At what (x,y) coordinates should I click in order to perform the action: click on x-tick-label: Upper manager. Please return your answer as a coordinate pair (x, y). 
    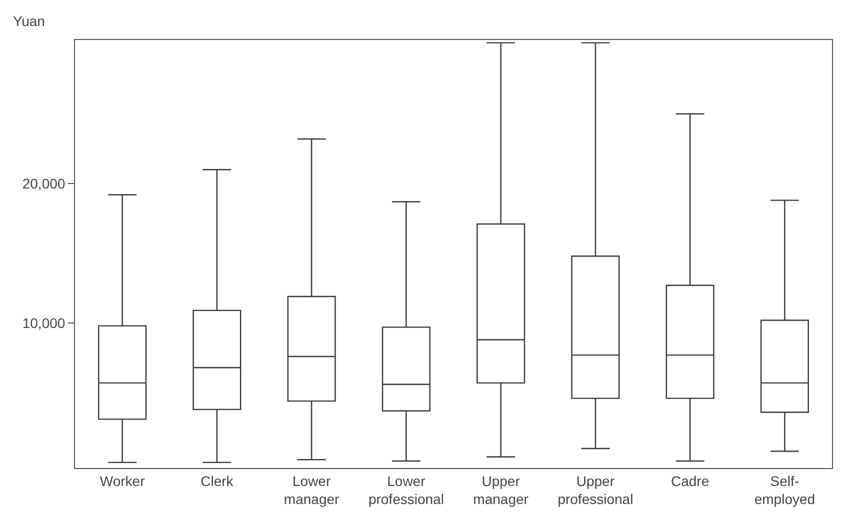
    Looking at the image, I should click on (501, 489).